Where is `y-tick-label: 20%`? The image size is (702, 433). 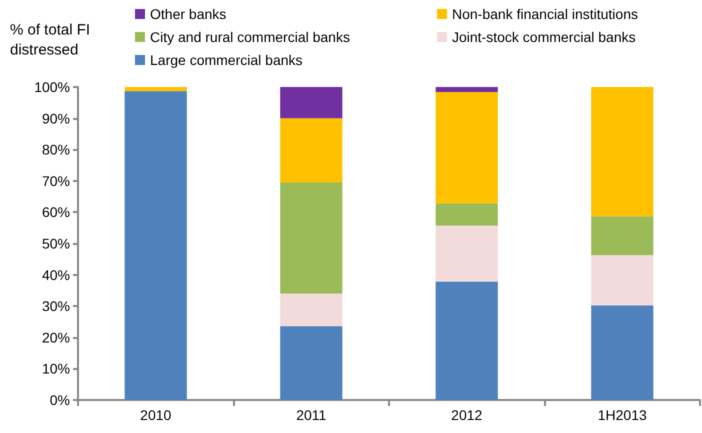
y-tick-label: 20% is located at coordinates (56, 337).